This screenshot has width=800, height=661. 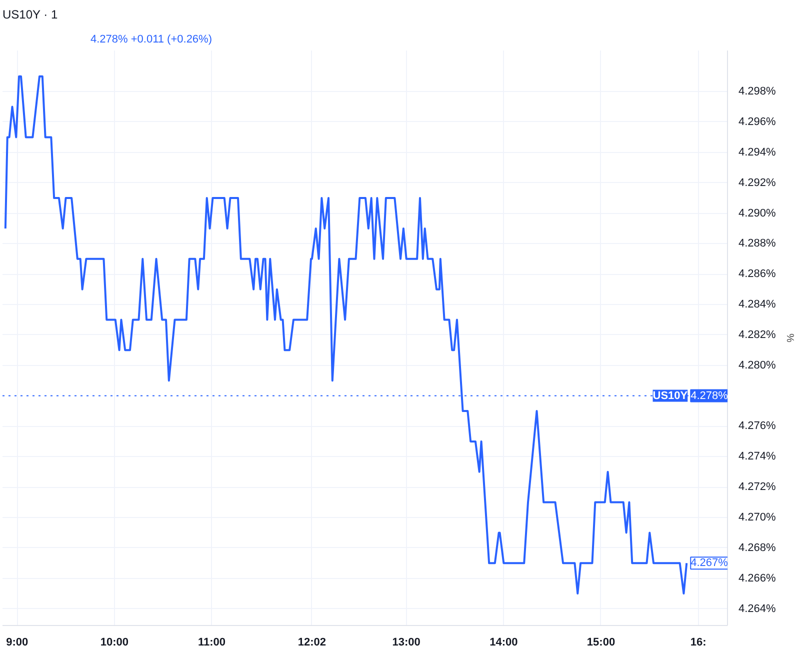 I want to click on x-tick-label: 10:00, so click(x=114, y=642).